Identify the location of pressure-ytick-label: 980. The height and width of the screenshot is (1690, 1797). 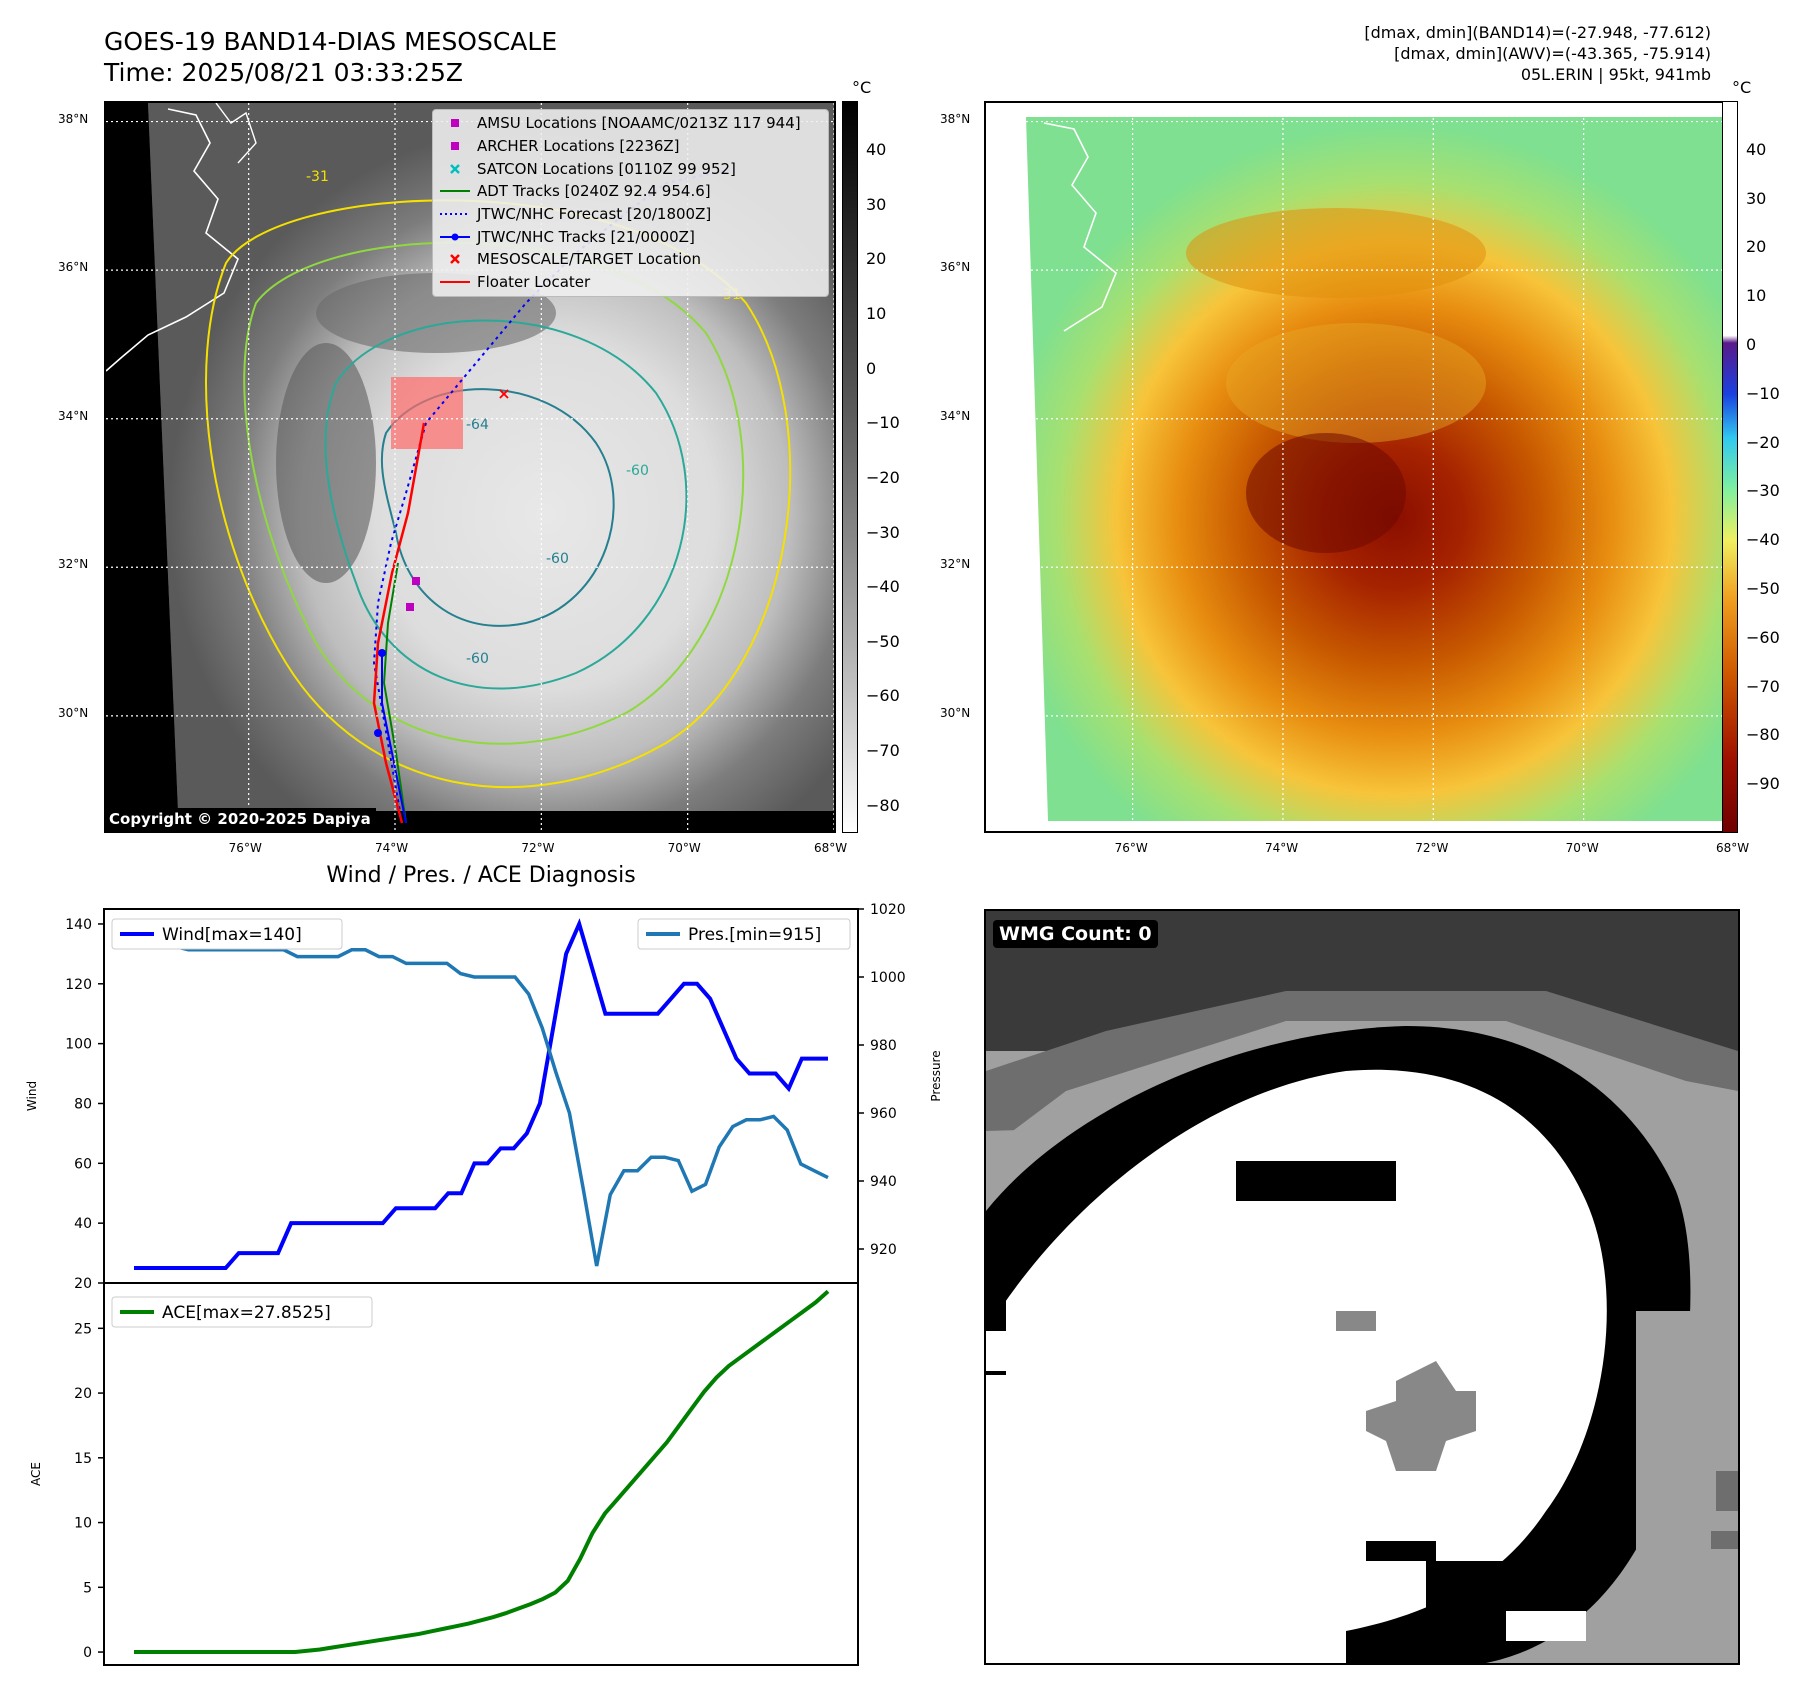
(883, 1046).